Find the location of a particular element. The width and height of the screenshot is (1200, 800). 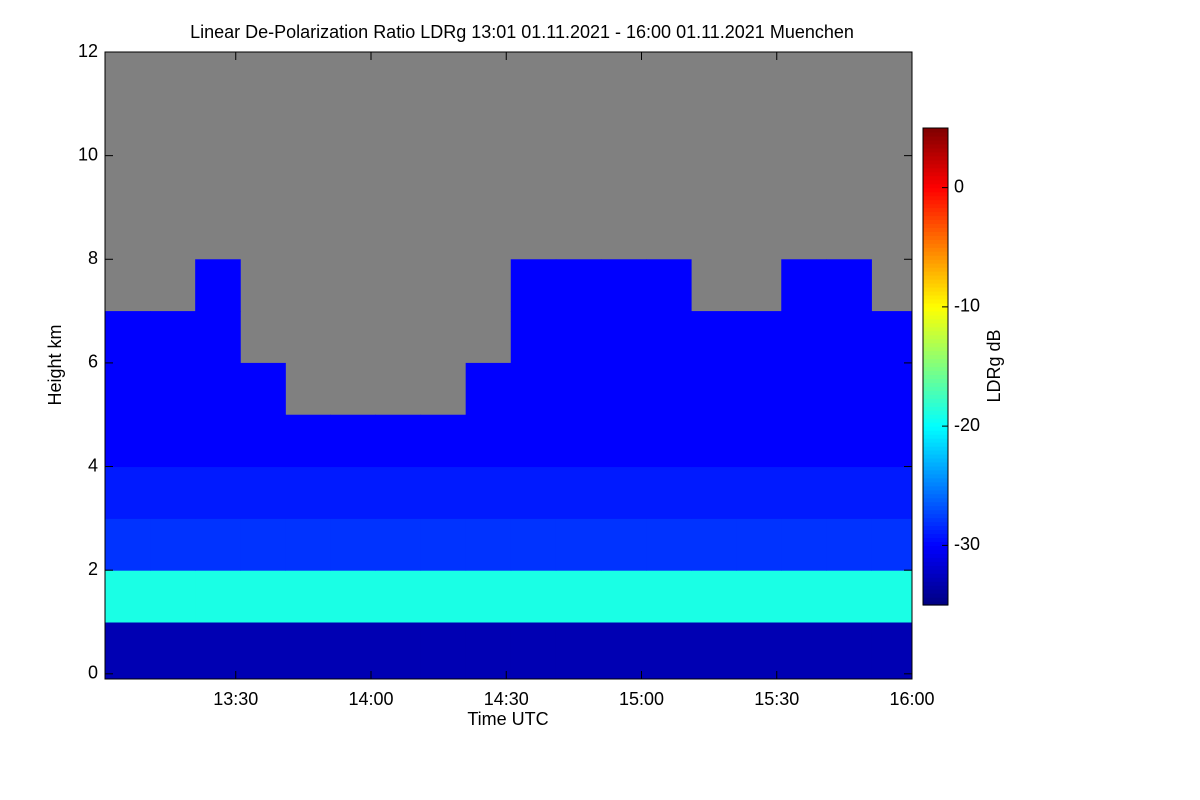

colorbar-tick-label: 0 is located at coordinates (959, 186).